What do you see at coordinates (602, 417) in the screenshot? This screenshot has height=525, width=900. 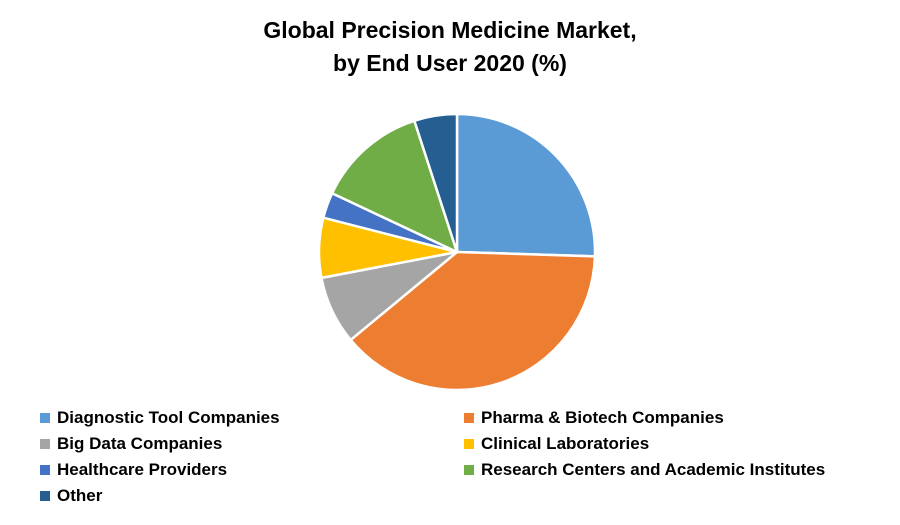 I see `legend-label: Pharma & Biotech Companies` at bounding box center [602, 417].